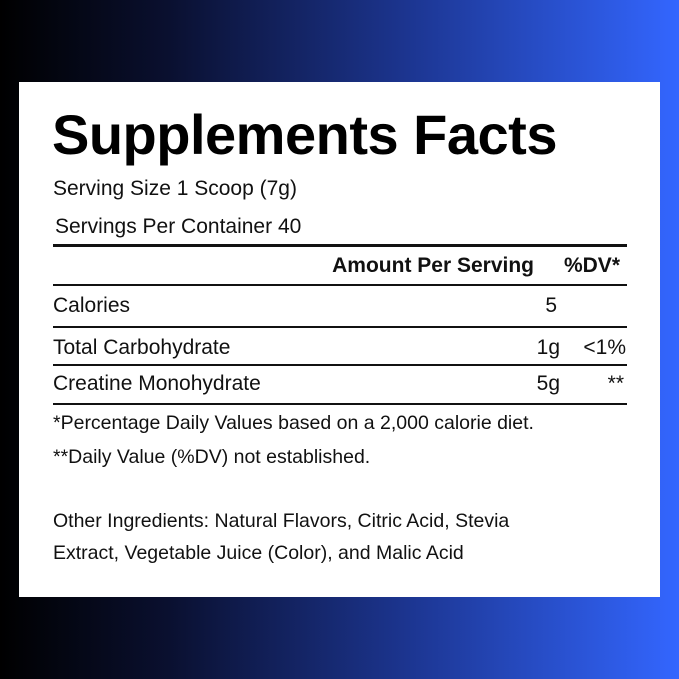 The image size is (679, 679). Describe the element at coordinates (340, 245) in the screenshot. I see `thick-divider` at that location.